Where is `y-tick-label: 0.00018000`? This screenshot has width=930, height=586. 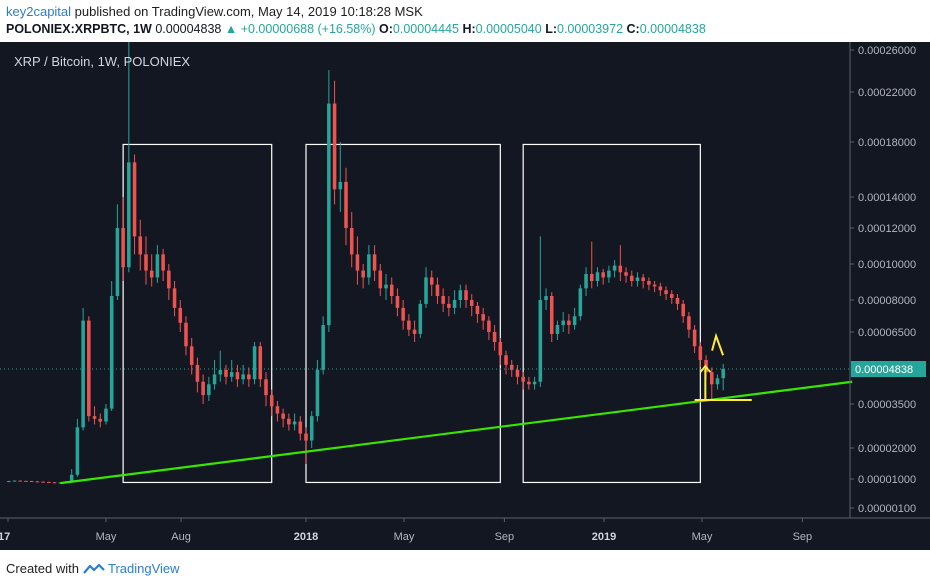 y-tick-label: 0.00018000 is located at coordinates (887, 143).